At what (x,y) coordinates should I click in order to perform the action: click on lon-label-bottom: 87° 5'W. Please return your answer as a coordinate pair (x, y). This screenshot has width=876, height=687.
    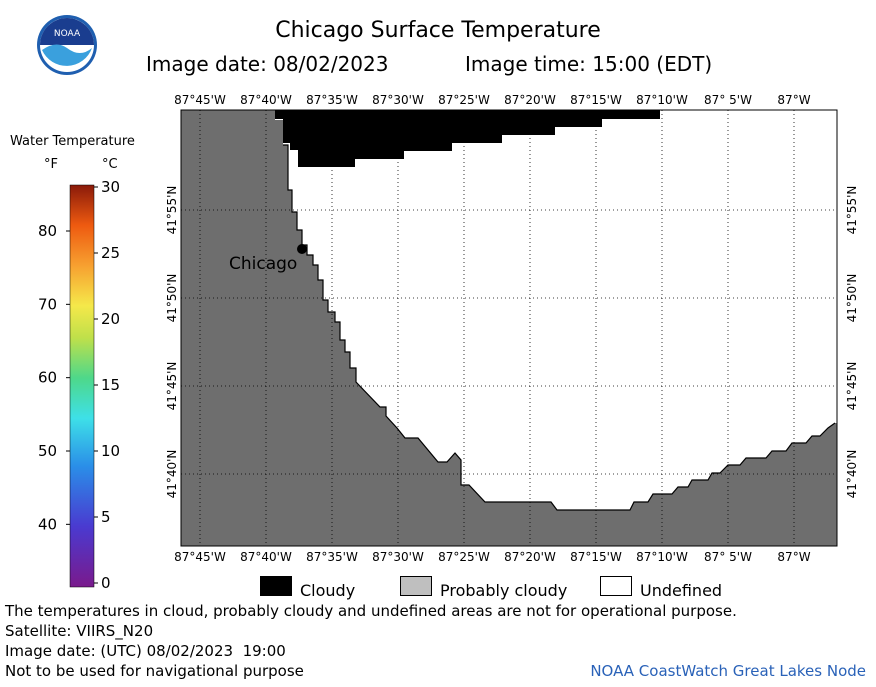
    Looking at the image, I should click on (728, 557).